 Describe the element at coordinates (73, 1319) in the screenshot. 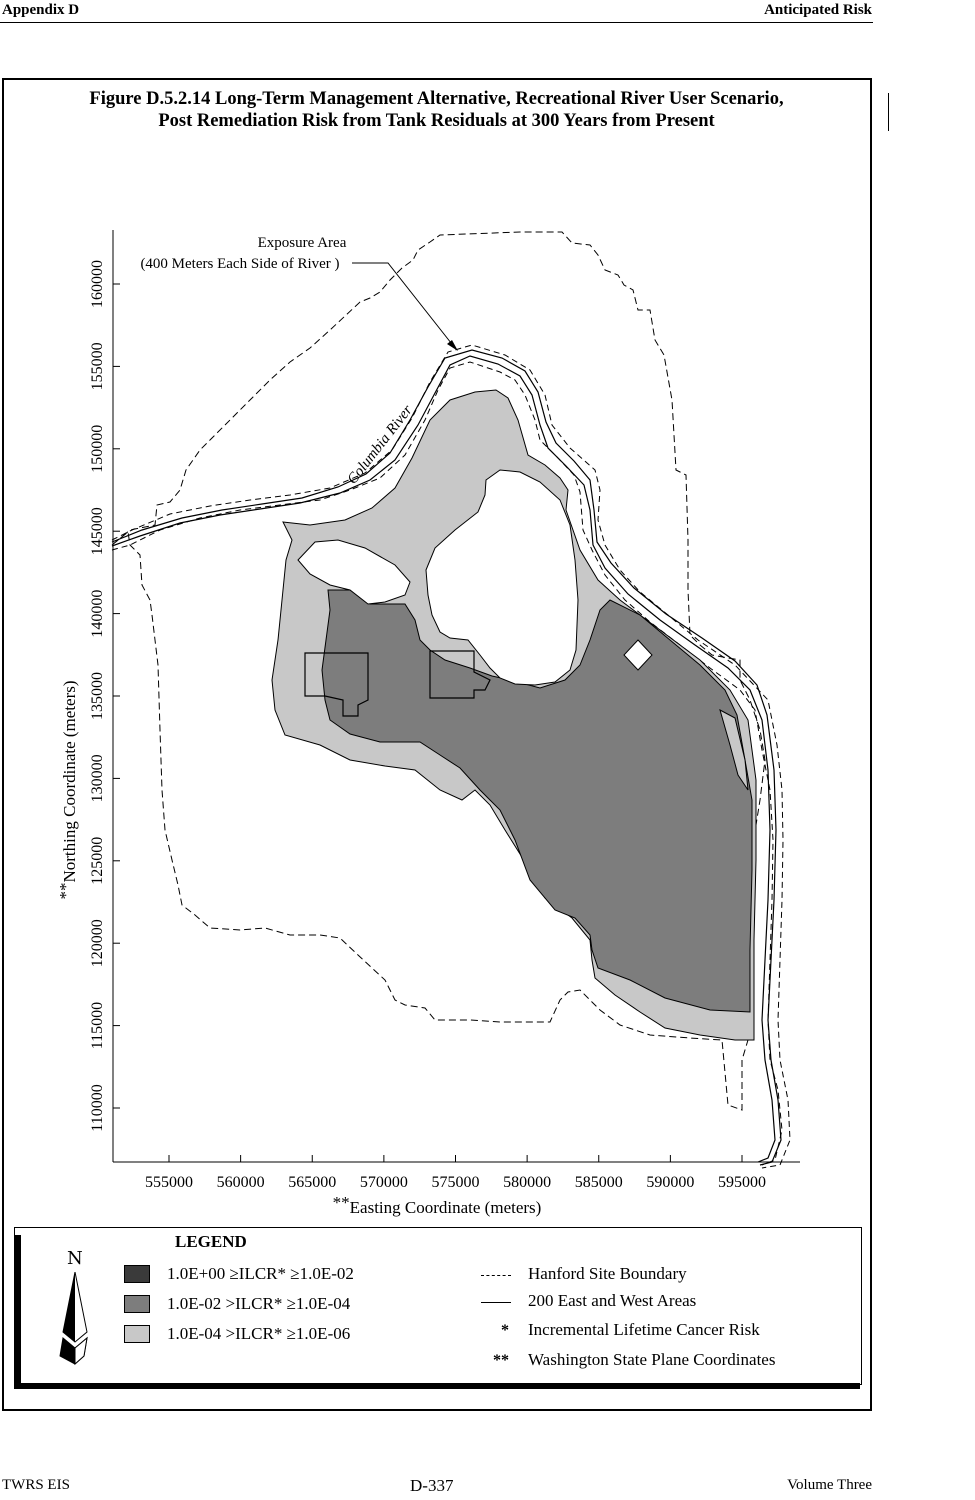

I see `north-arrow-icon` at that location.